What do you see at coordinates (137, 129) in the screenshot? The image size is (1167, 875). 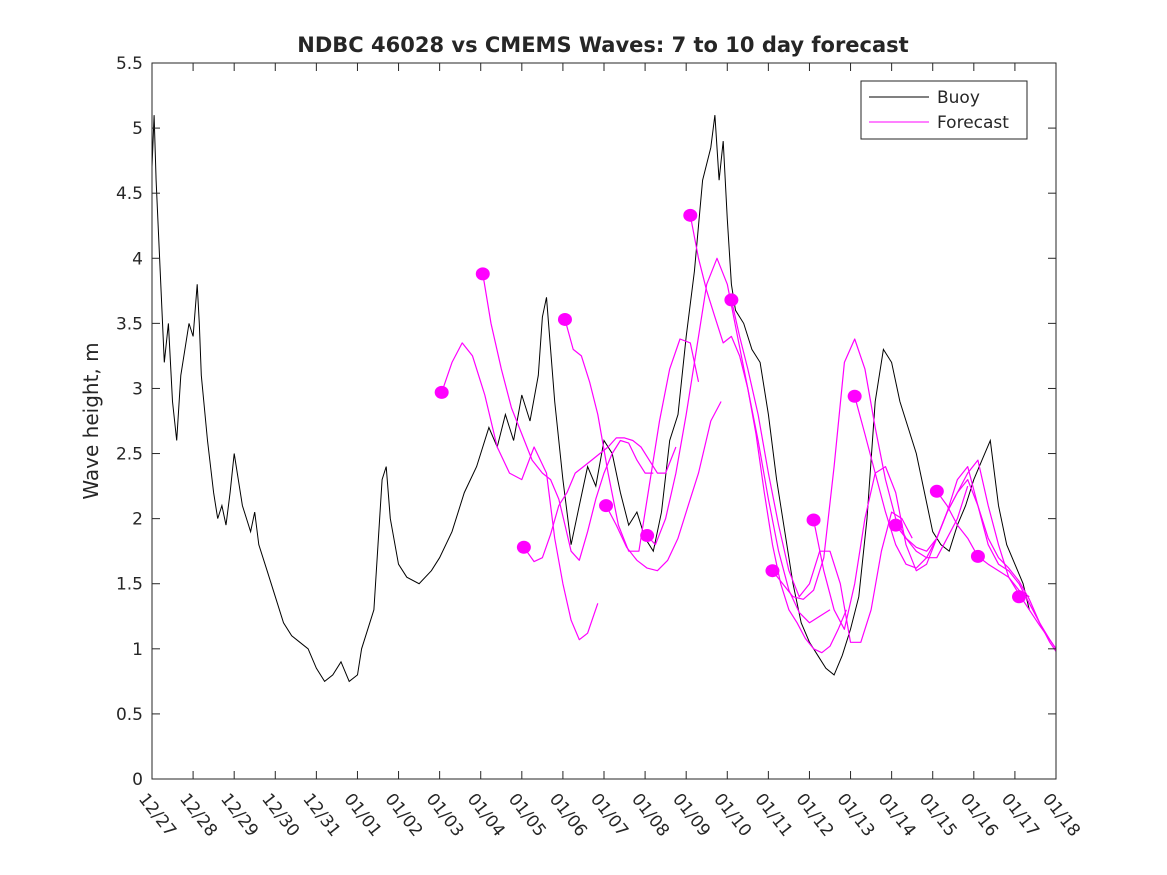 I see `y-tick-label: 5` at bounding box center [137, 129].